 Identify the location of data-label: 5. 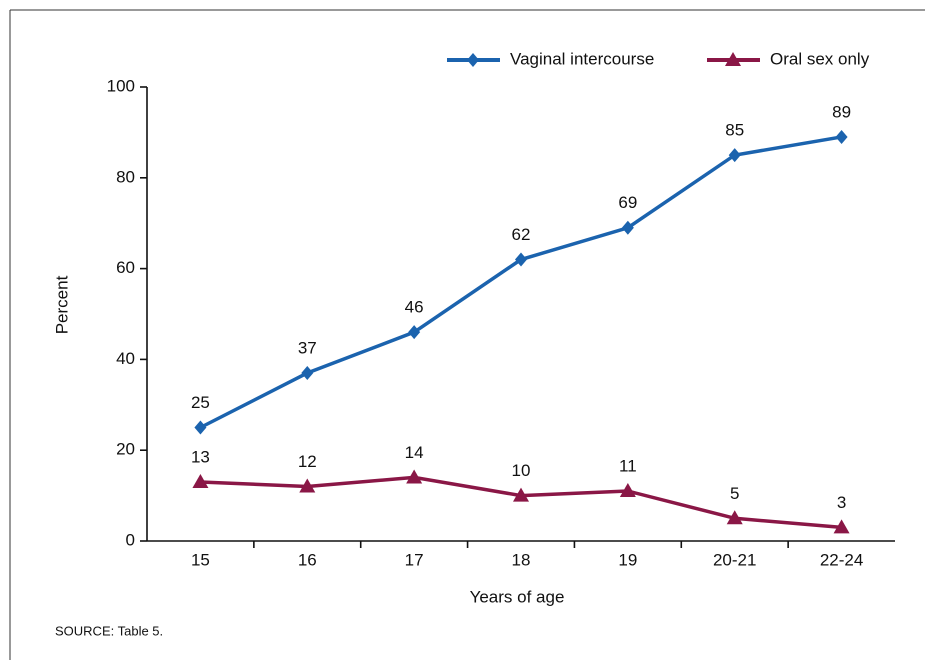
(734, 493).